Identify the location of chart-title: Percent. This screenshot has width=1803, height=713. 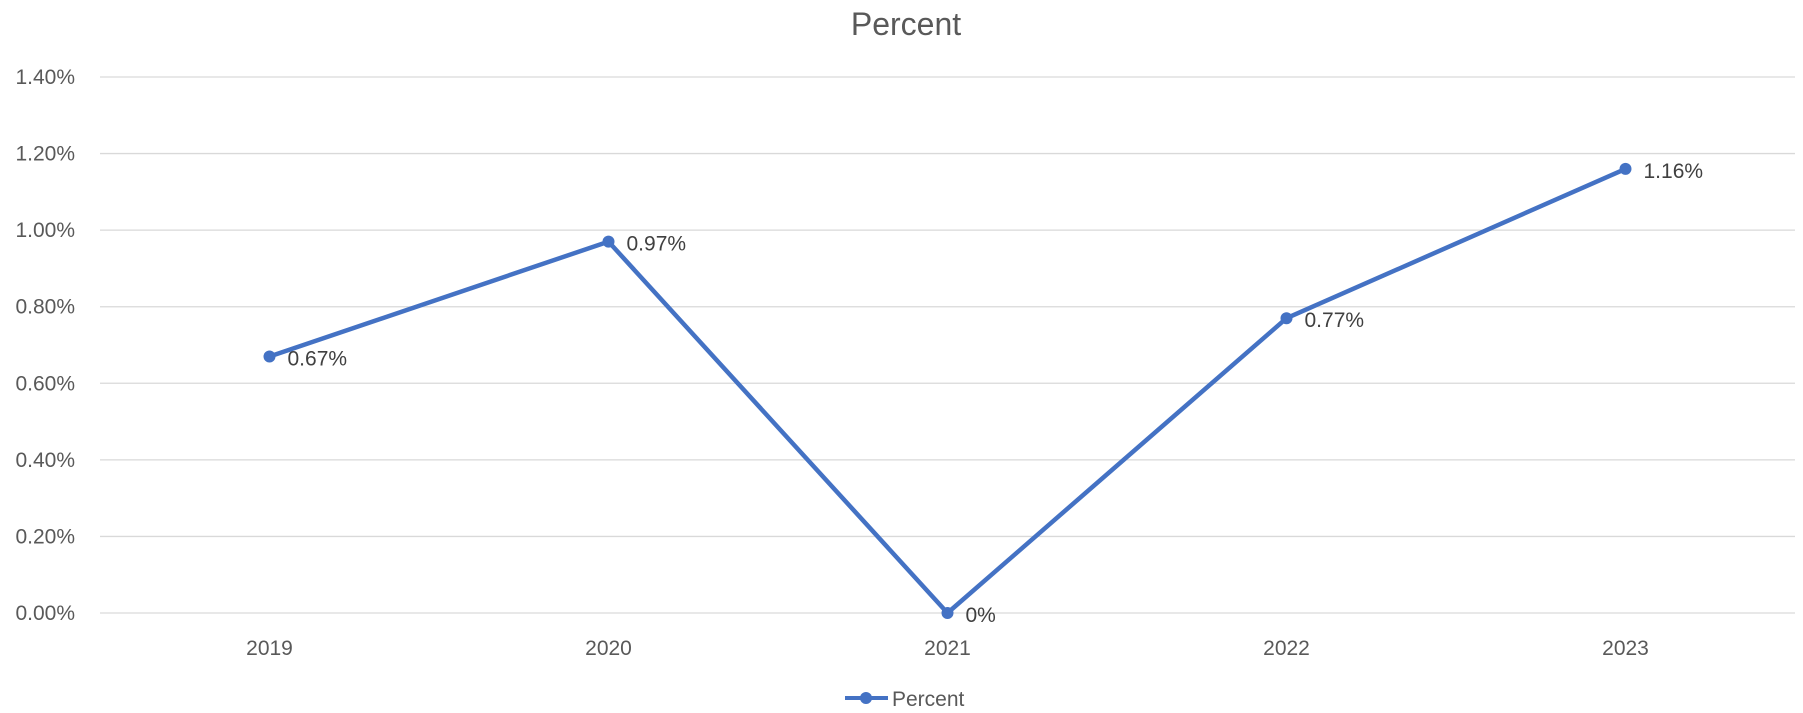
(906, 24).